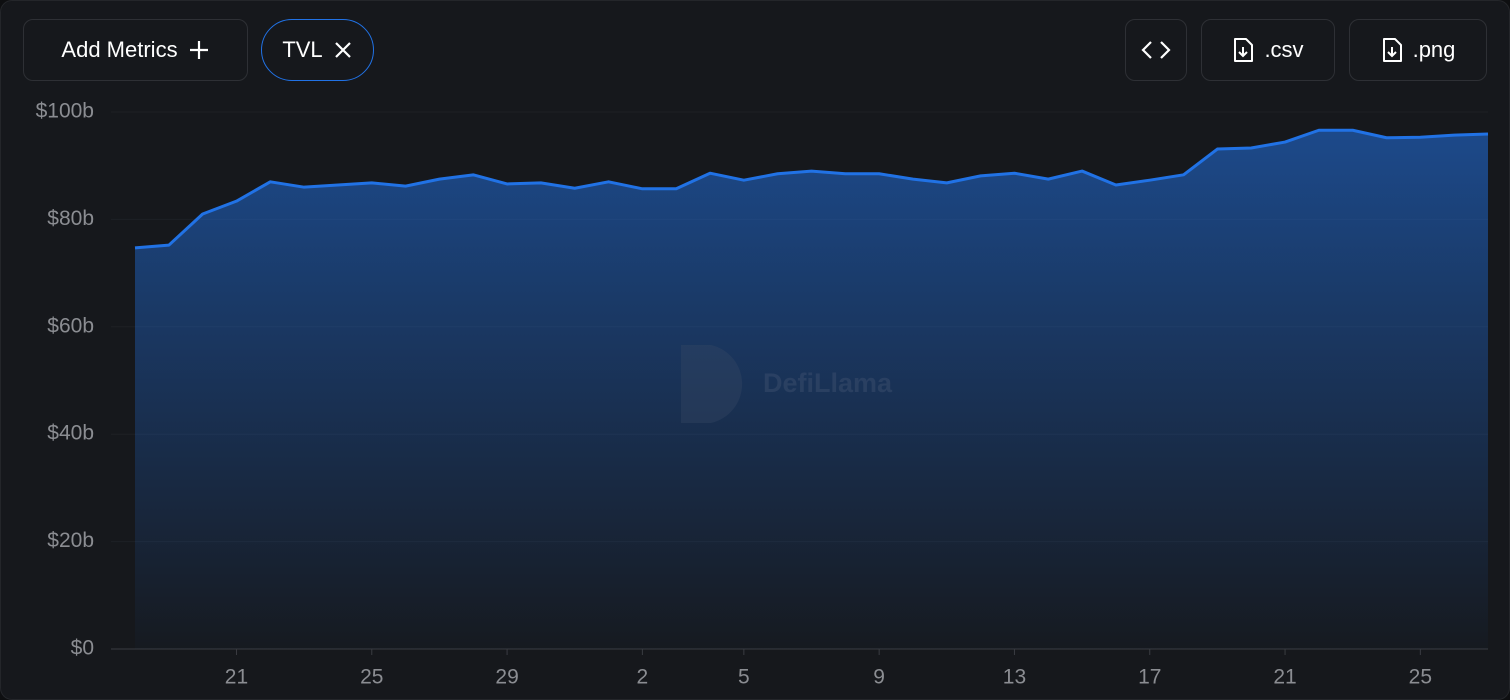 This screenshot has width=1510, height=700. Describe the element at coordinates (82, 648) in the screenshot. I see `y-tick-label: $0` at that location.